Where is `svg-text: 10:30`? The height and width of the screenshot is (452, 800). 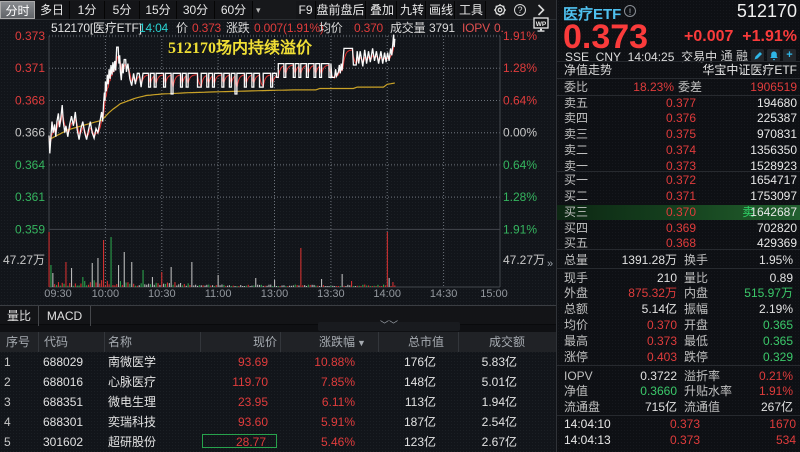
svg-text: 10:30 is located at coordinates (162, 294).